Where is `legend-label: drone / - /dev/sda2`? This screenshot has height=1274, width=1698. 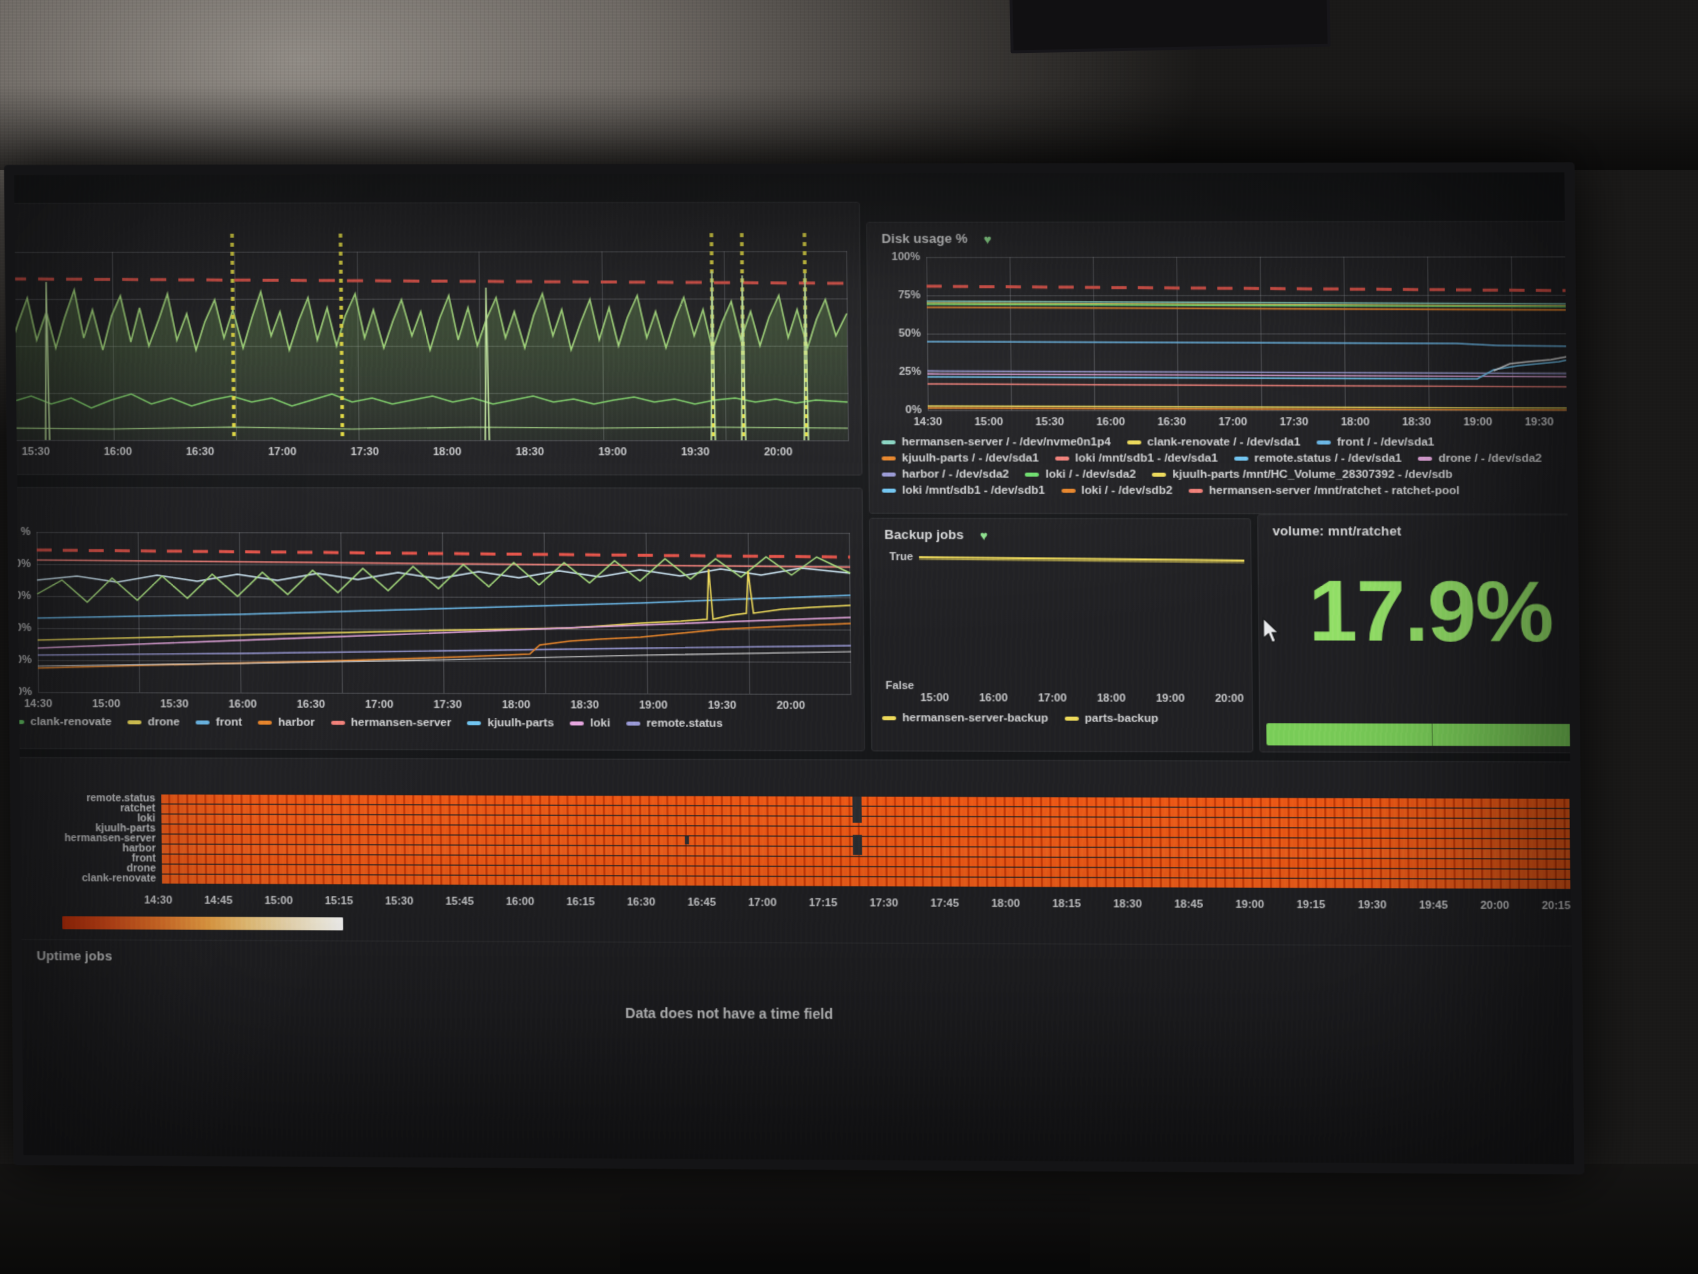
legend-label: drone / - /dev/sda2 is located at coordinates (1490, 458).